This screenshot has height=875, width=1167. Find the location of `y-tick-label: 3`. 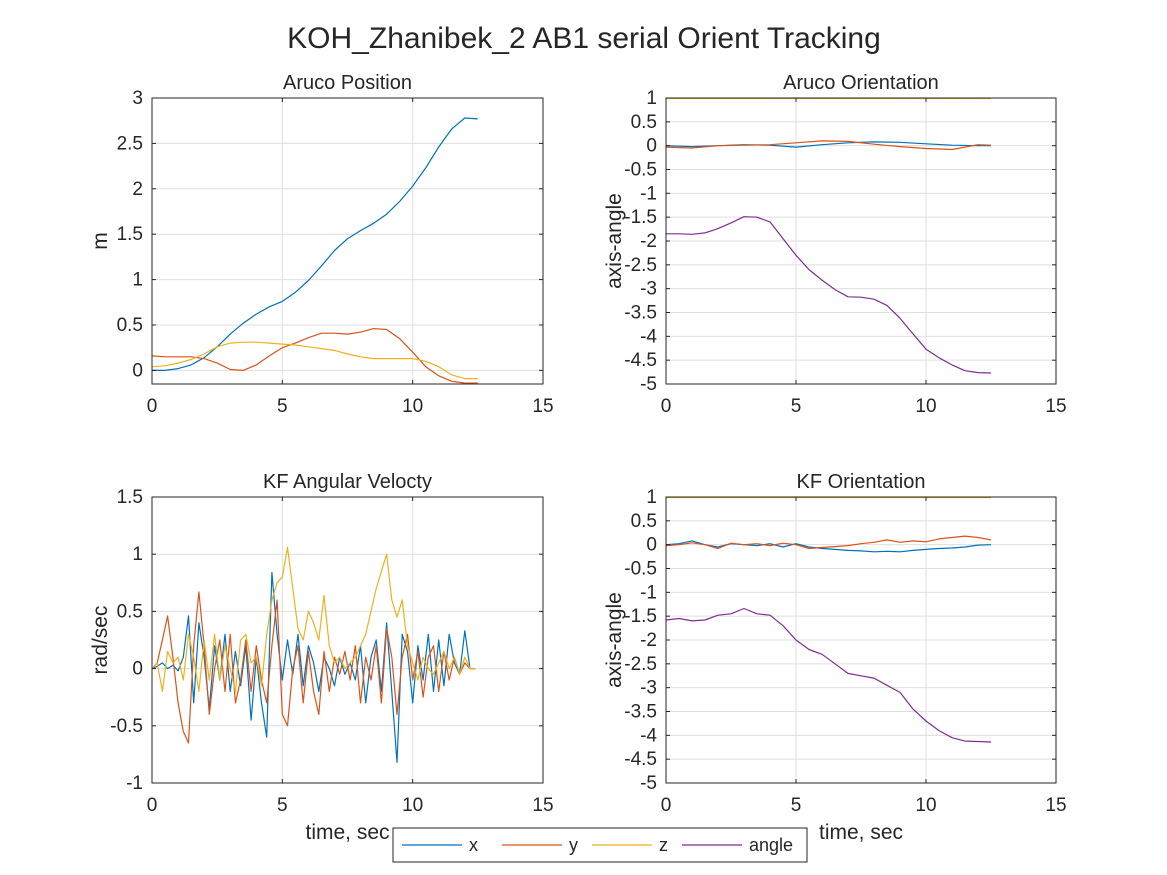

y-tick-label: 3 is located at coordinates (137, 98).